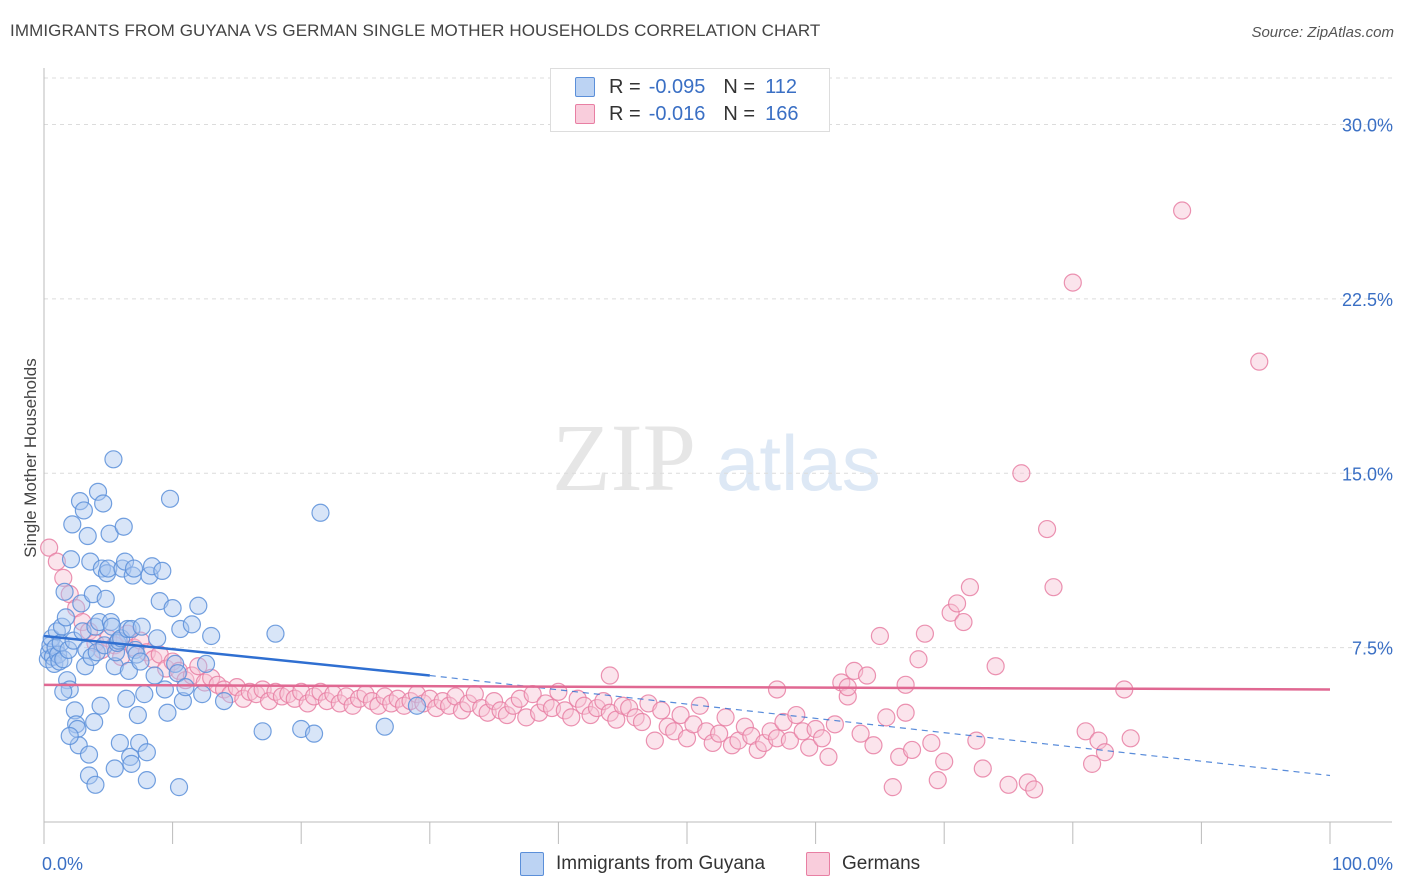  I want to click on legend-row-guyana: R = -0.095 N = 112, so click(686, 87).